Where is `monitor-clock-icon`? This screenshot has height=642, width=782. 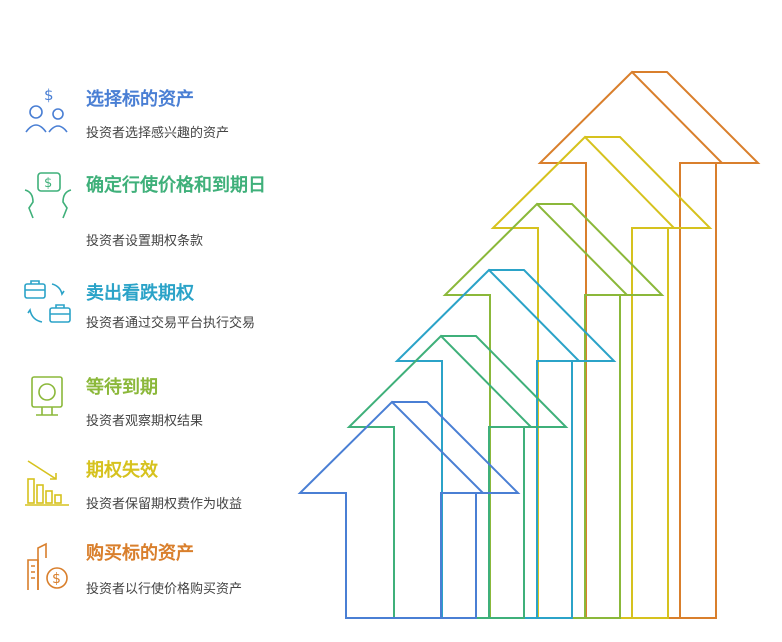
monitor-clock-icon is located at coordinates (47, 396).